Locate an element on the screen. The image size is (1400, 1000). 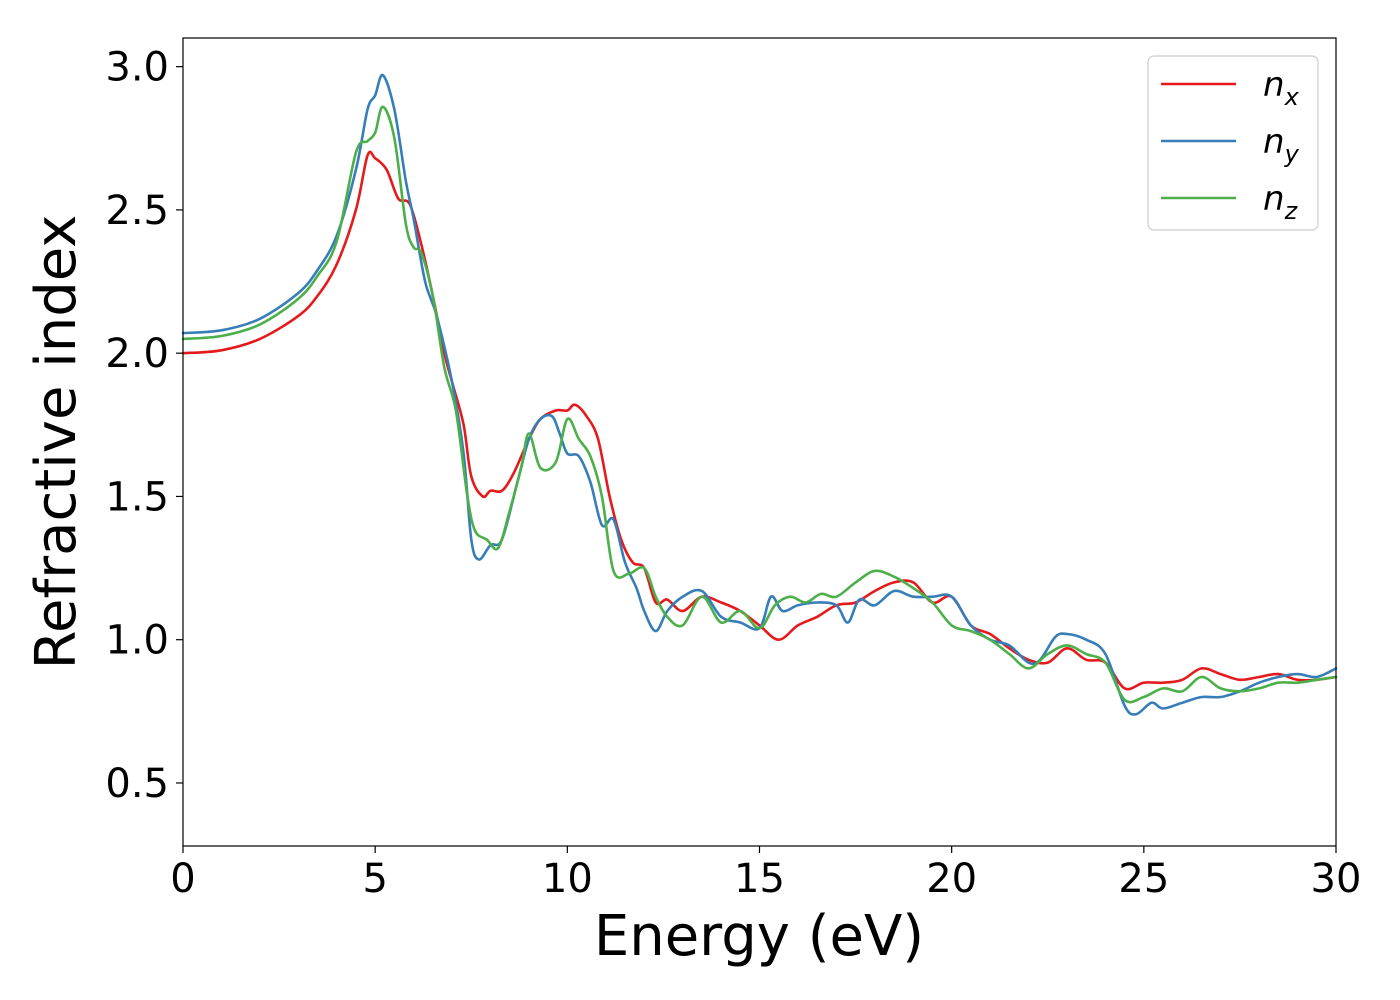
y-tick-label: 1.5 is located at coordinates (137, 497).